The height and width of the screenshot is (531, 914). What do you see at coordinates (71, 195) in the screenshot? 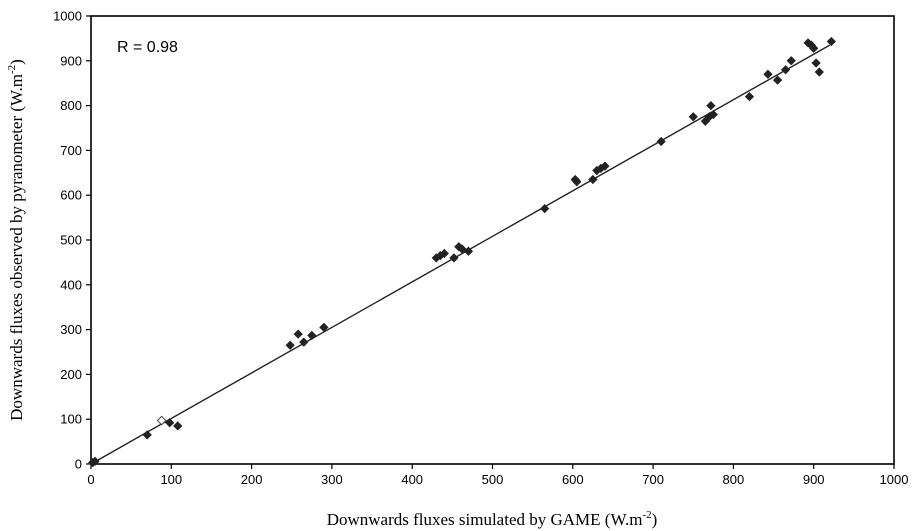
I see `y-tick-label: 600` at bounding box center [71, 195].